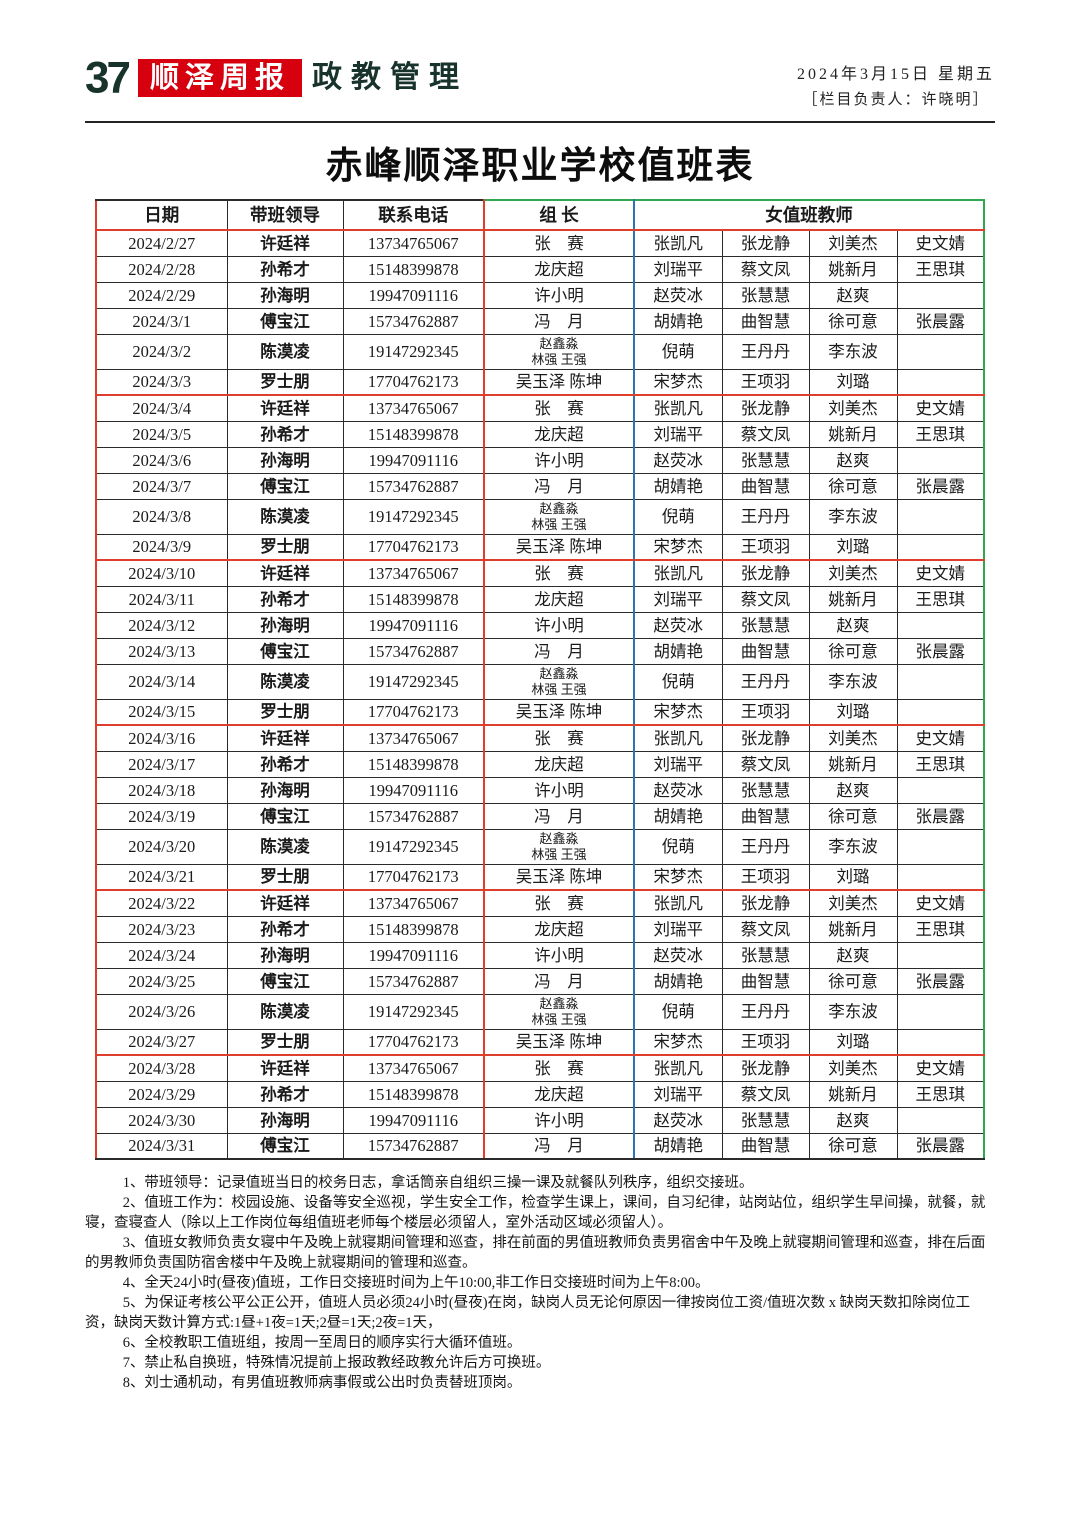 The height and width of the screenshot is (1527, 1080). What do you see at coordinates (559, 343) in the screenshot?
I see `captain-line: 赵鑫淼` at bounding box center [559, 343].